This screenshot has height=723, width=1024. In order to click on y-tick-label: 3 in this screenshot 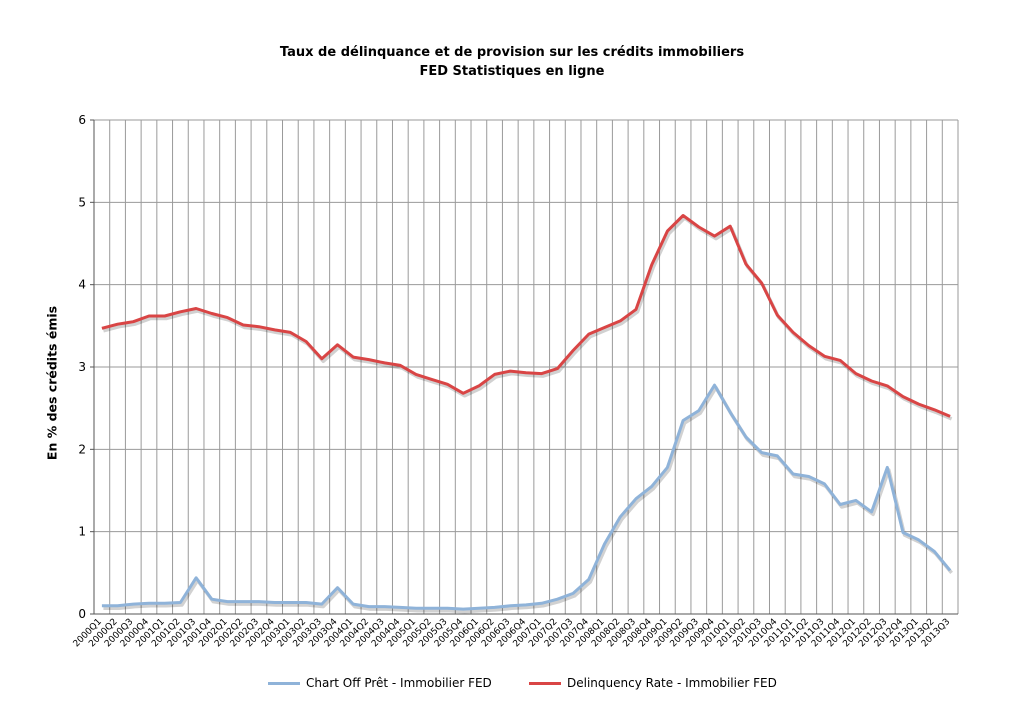, I will do `click(82, 367)`.